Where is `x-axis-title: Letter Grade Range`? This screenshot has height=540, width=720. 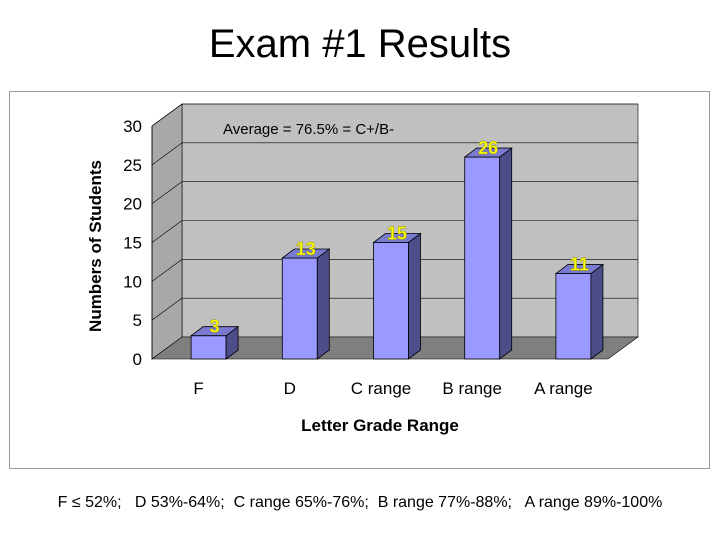 x-axis-title: Letter Grade Range is located at coordinates (380, 425).